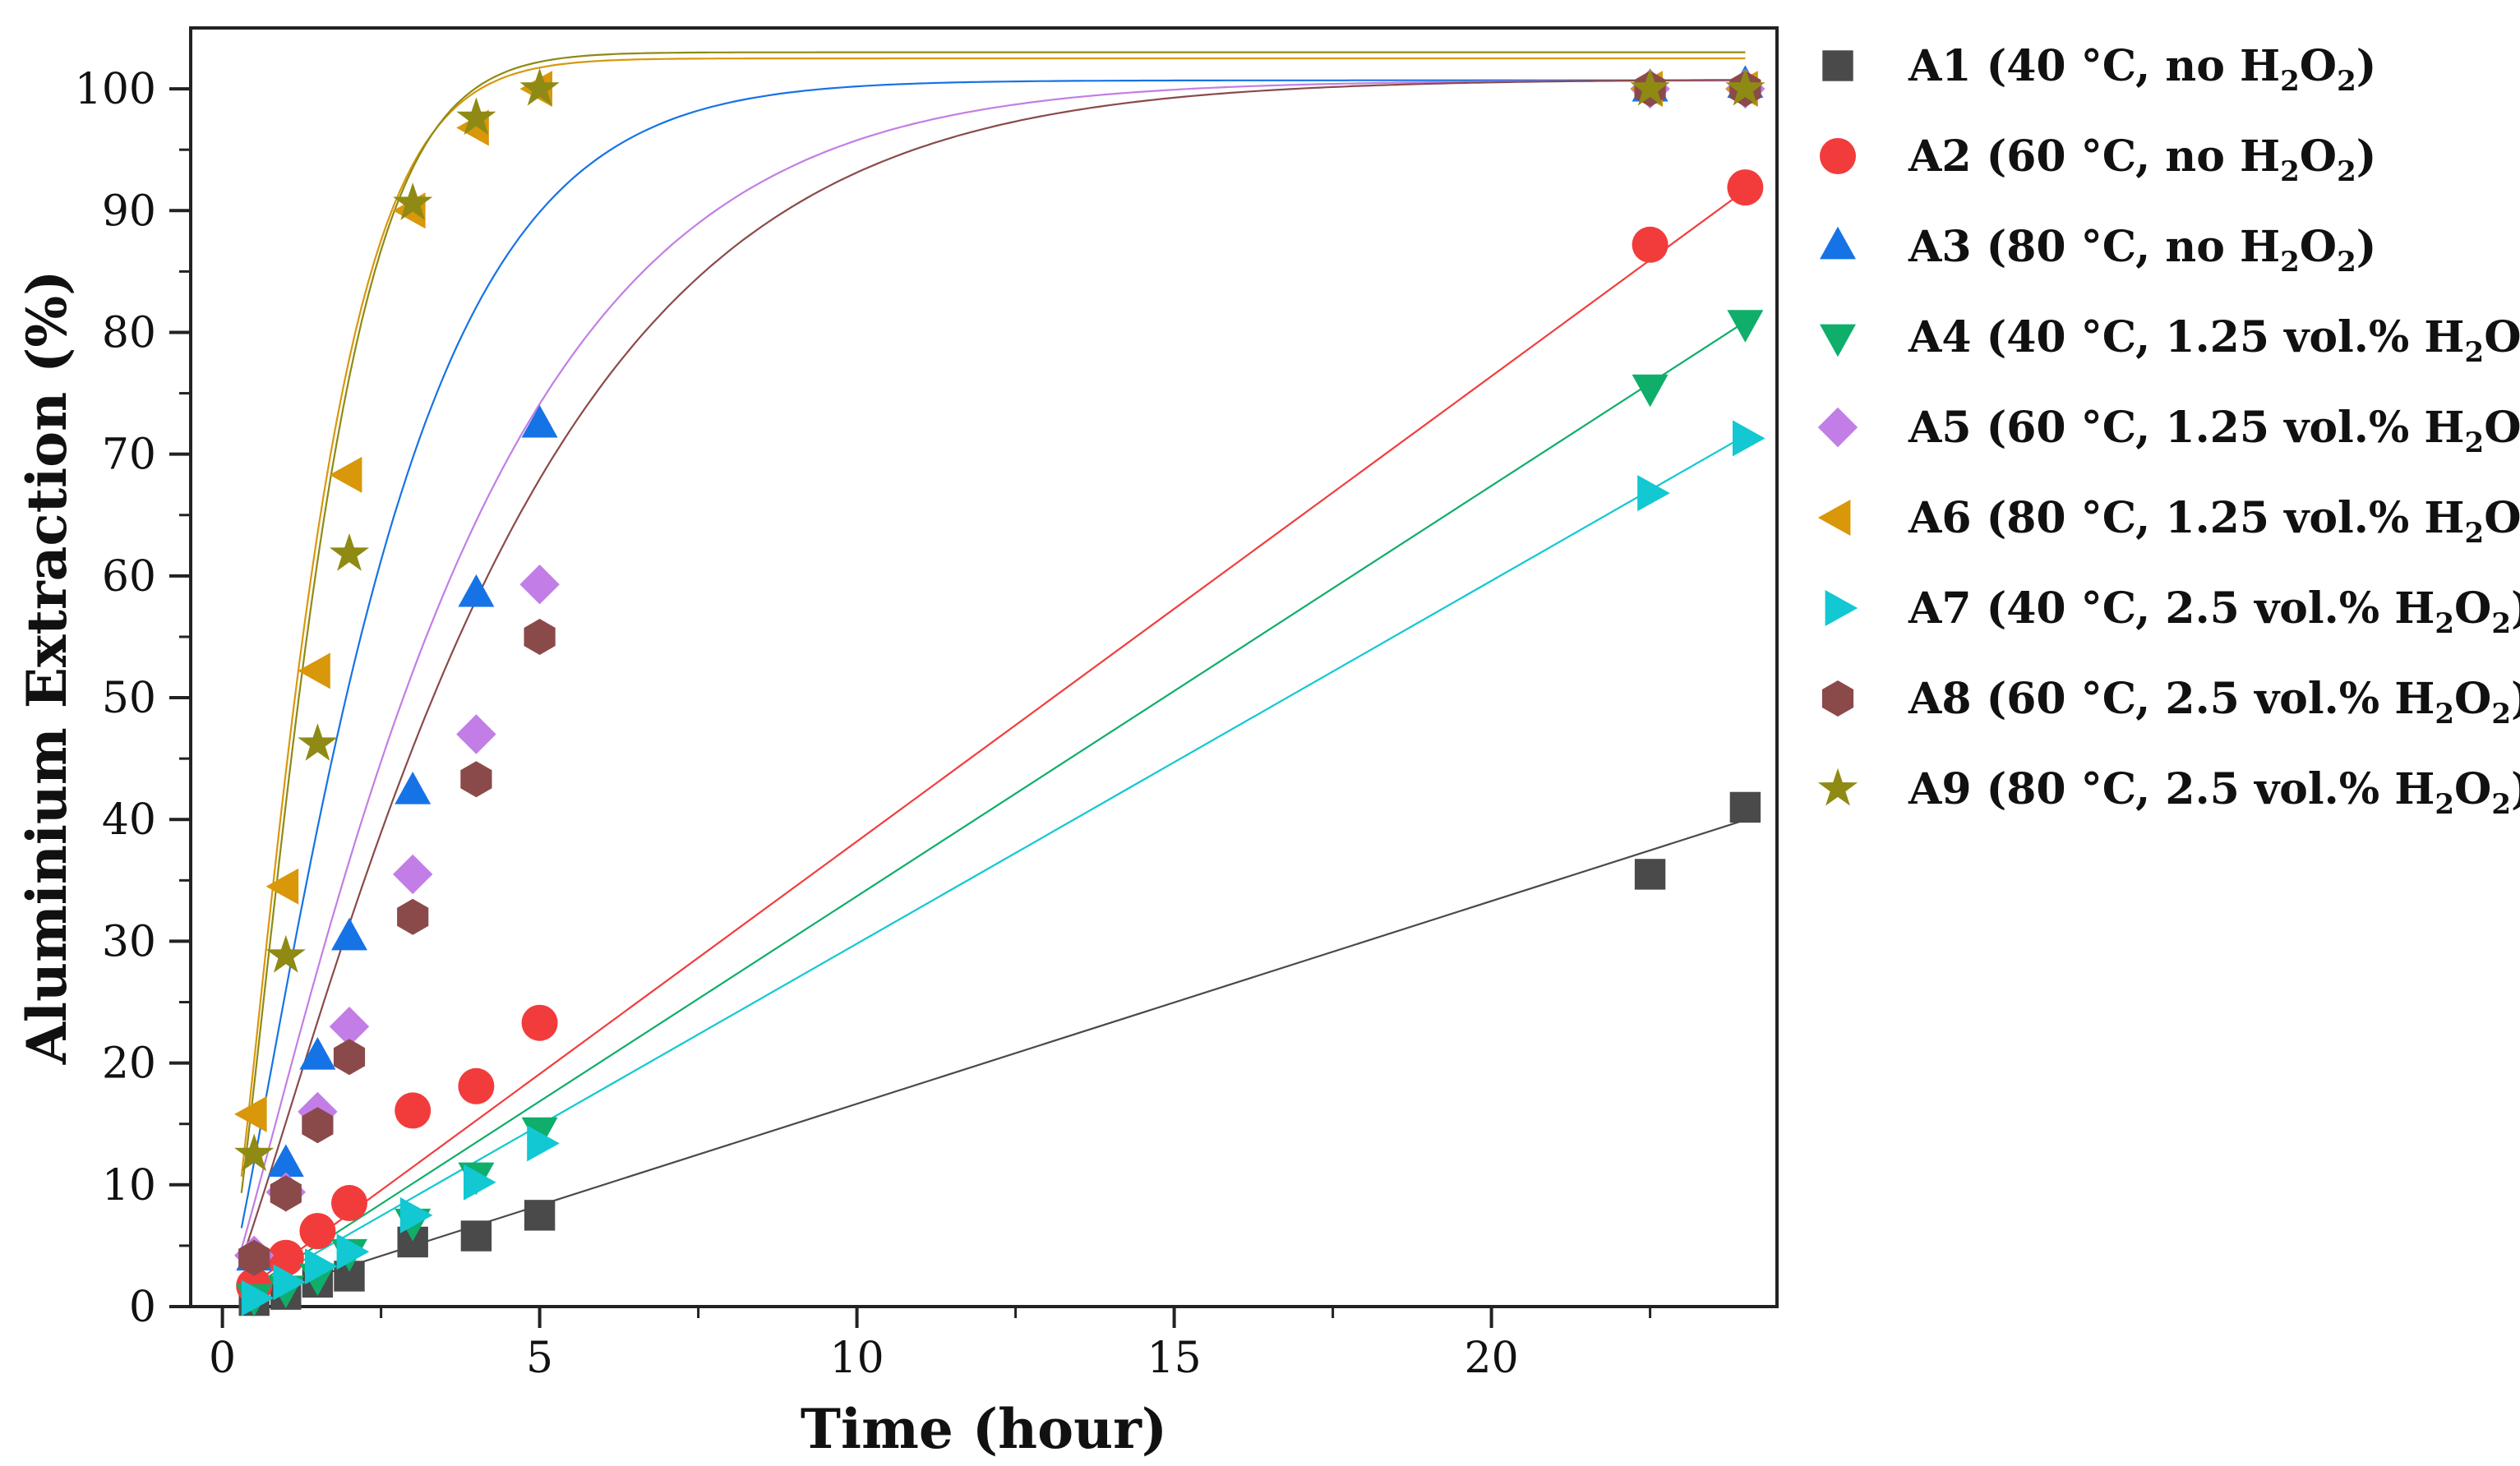 This screenshot has height=1466, width=2520. Describe the element at coordinates (115, 89) in the screenshot. I see `y-tick-label: 100` at that location.